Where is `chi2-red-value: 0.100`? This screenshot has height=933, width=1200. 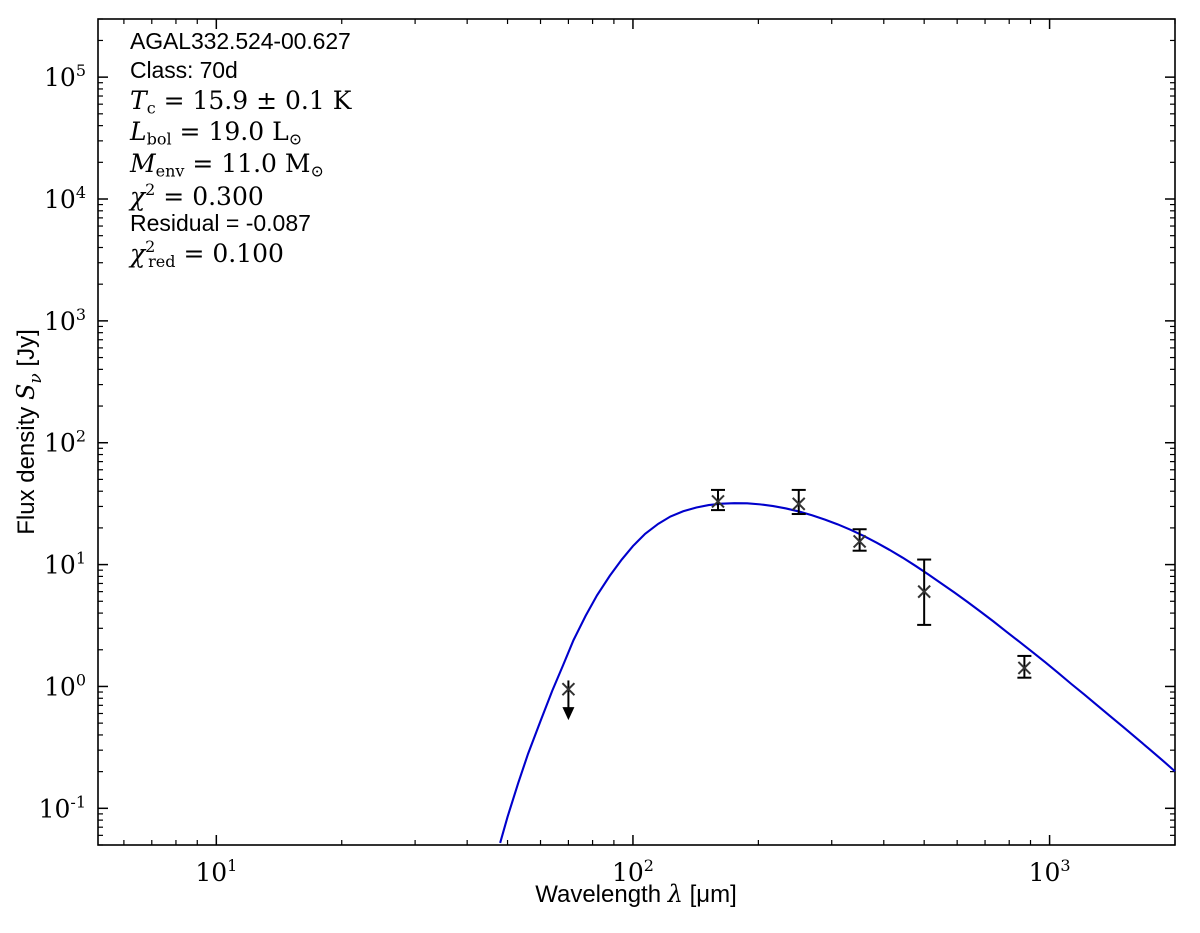
chi2-red-value: 0.100 is located at coordinates (248, 254).